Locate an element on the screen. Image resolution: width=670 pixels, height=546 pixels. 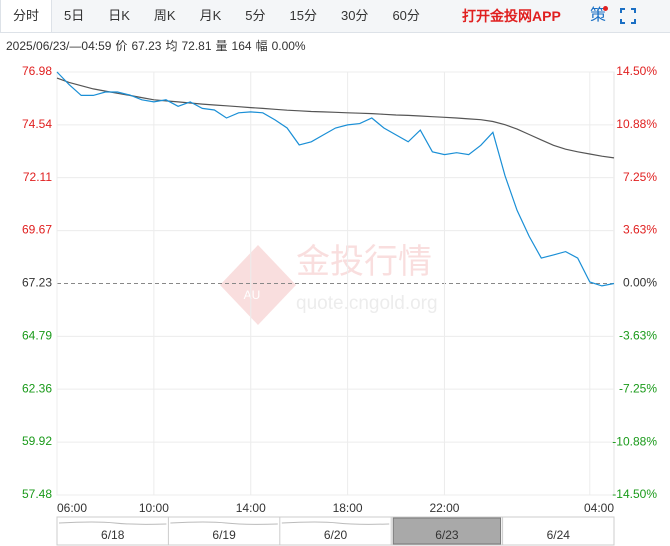
tab: 日K is located at coordinates (119, 15).